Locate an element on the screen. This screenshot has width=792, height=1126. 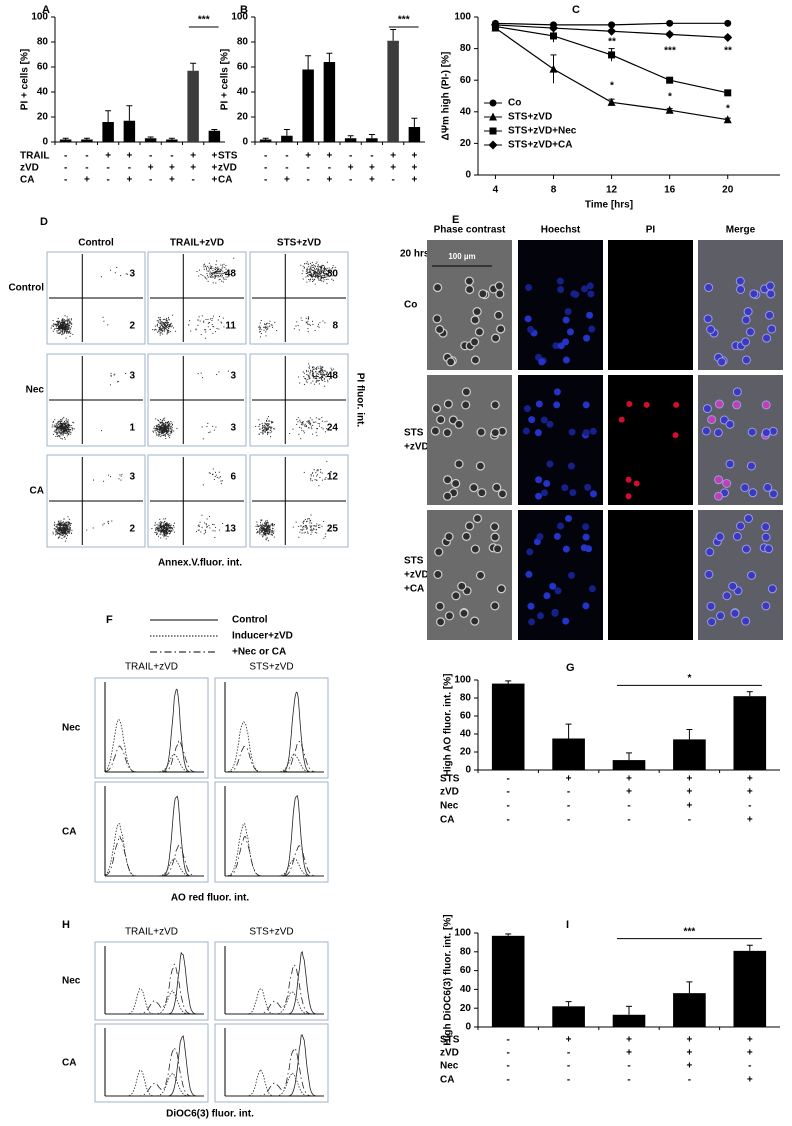
row-header: CA is located at coordinates (69, 832).